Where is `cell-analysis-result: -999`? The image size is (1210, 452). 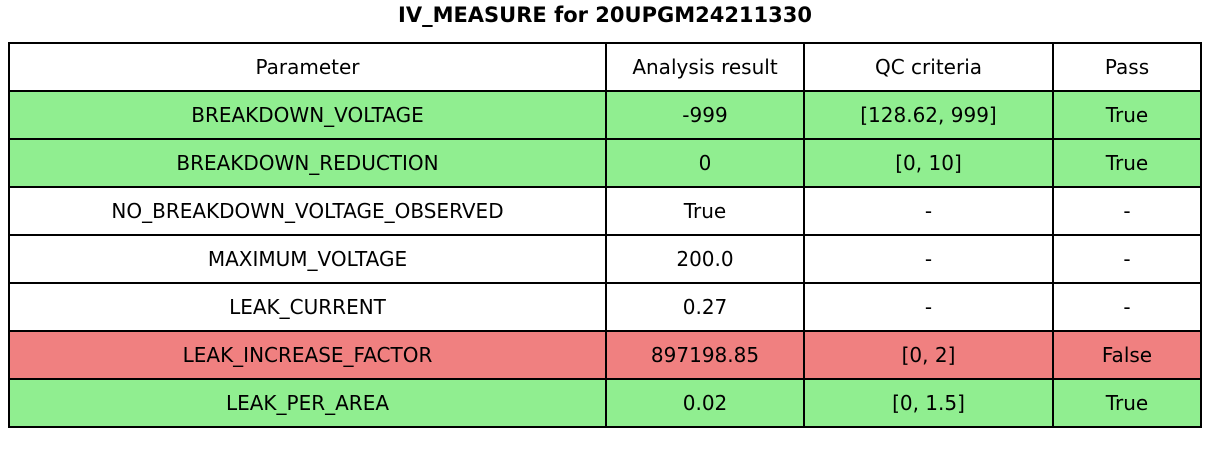 cell-analysis-result: -999 is located at coordinates (705, 115).